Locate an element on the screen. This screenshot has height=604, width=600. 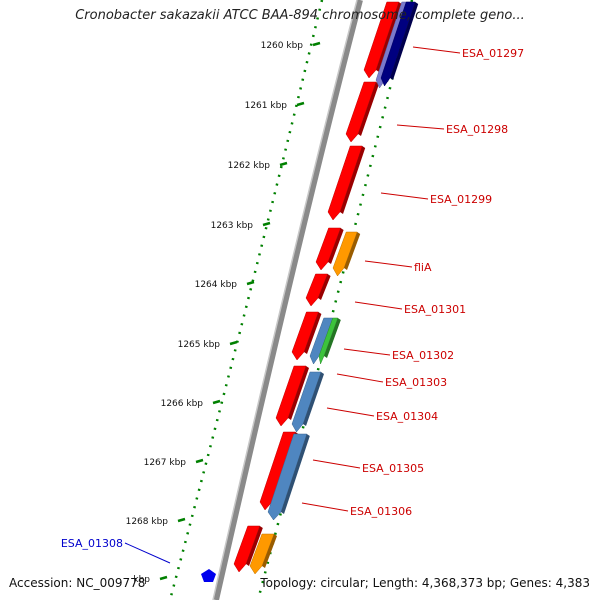
gene-label-text: ESA_01297 is located at coordinates (493, 53).